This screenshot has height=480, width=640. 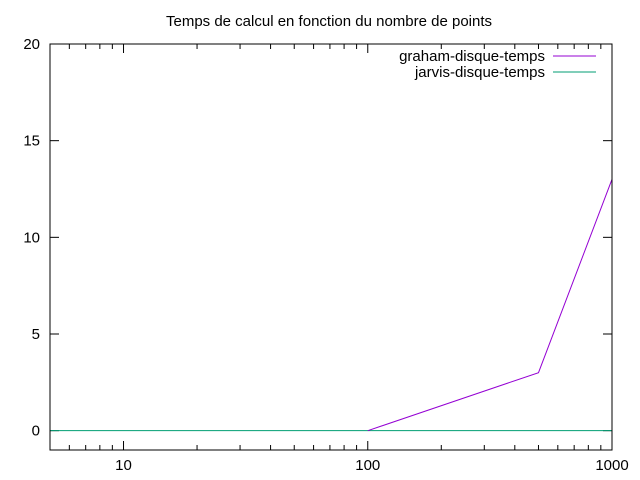 What do you see at coordinates (31, 237) in the screenshot?
I see `y-tick-label: 10` at bounding box center [31, 237].